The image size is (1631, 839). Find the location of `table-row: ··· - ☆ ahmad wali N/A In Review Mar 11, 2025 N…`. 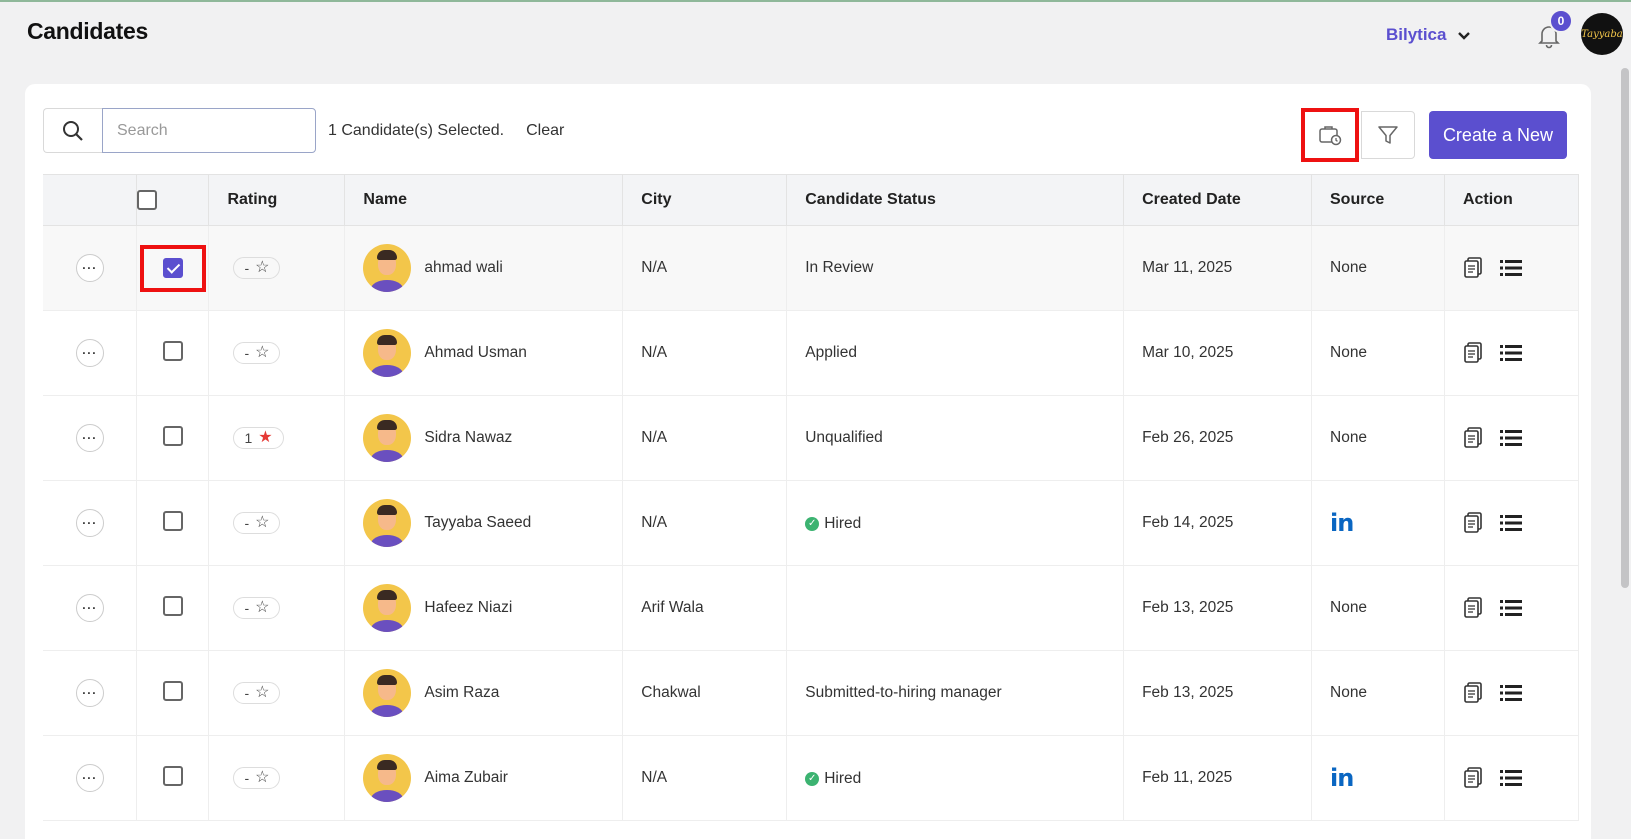

table-row: ··· - ☆ ahmad wali N/A In Review Mar 11, 2025 N… is located at coordinates (811, 268).